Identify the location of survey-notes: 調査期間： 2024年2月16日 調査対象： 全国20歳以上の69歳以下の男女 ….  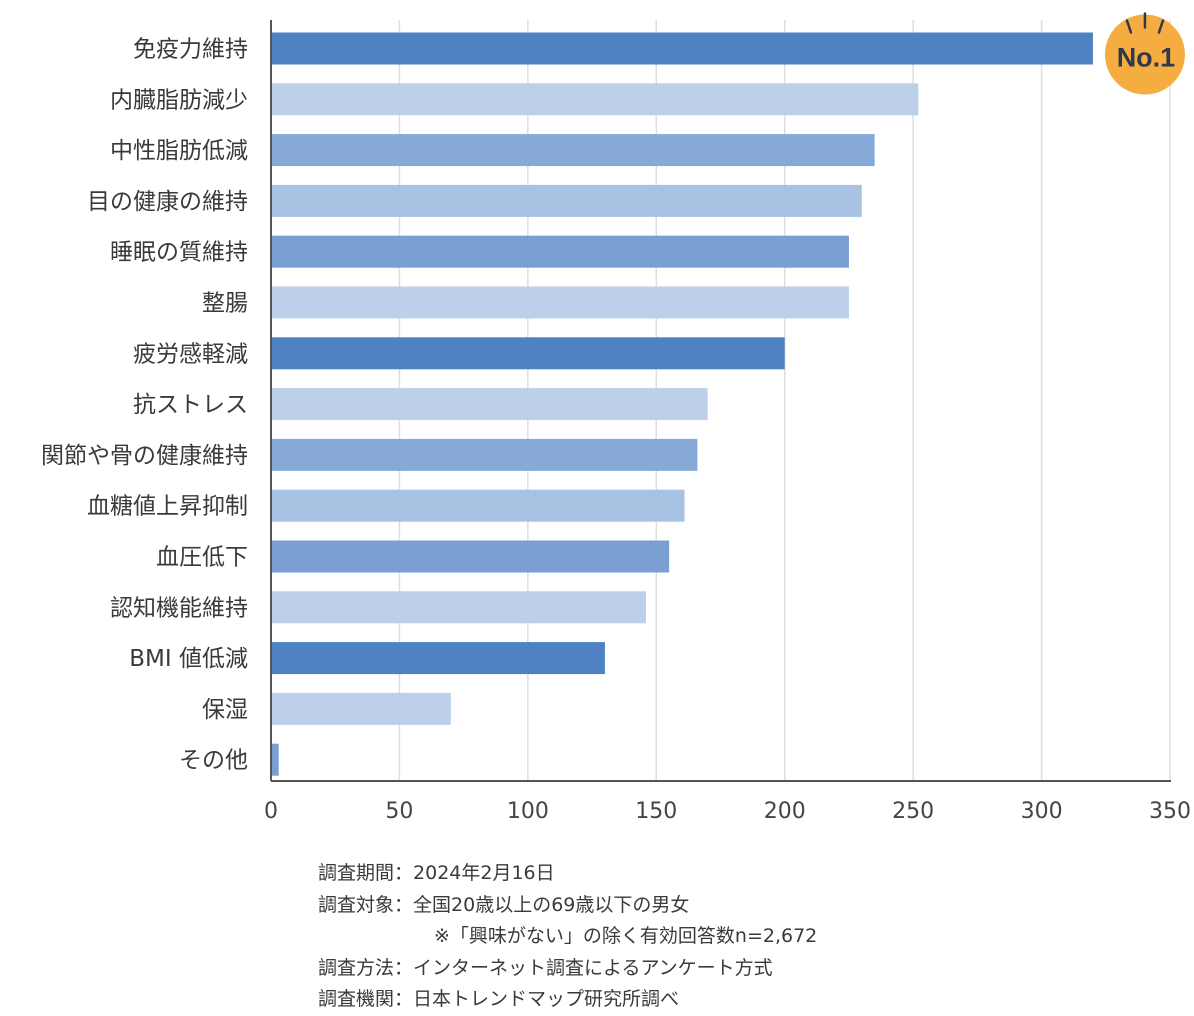
(567, 937).